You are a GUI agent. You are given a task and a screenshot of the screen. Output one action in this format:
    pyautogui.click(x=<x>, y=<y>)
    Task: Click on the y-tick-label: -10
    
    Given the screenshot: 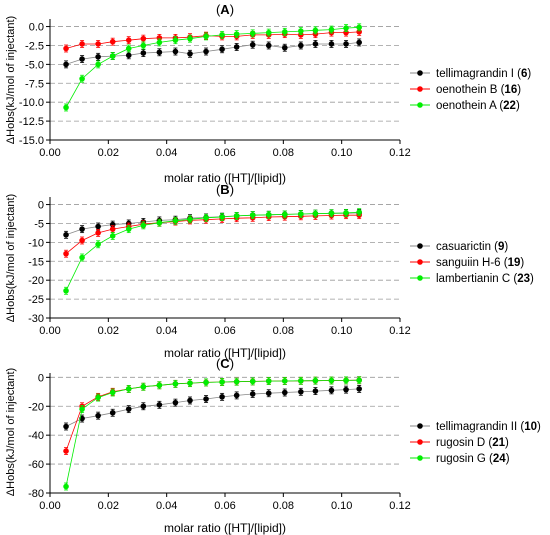 What is the action you would take?
    pyautogui.click(x=36, y=243)
    